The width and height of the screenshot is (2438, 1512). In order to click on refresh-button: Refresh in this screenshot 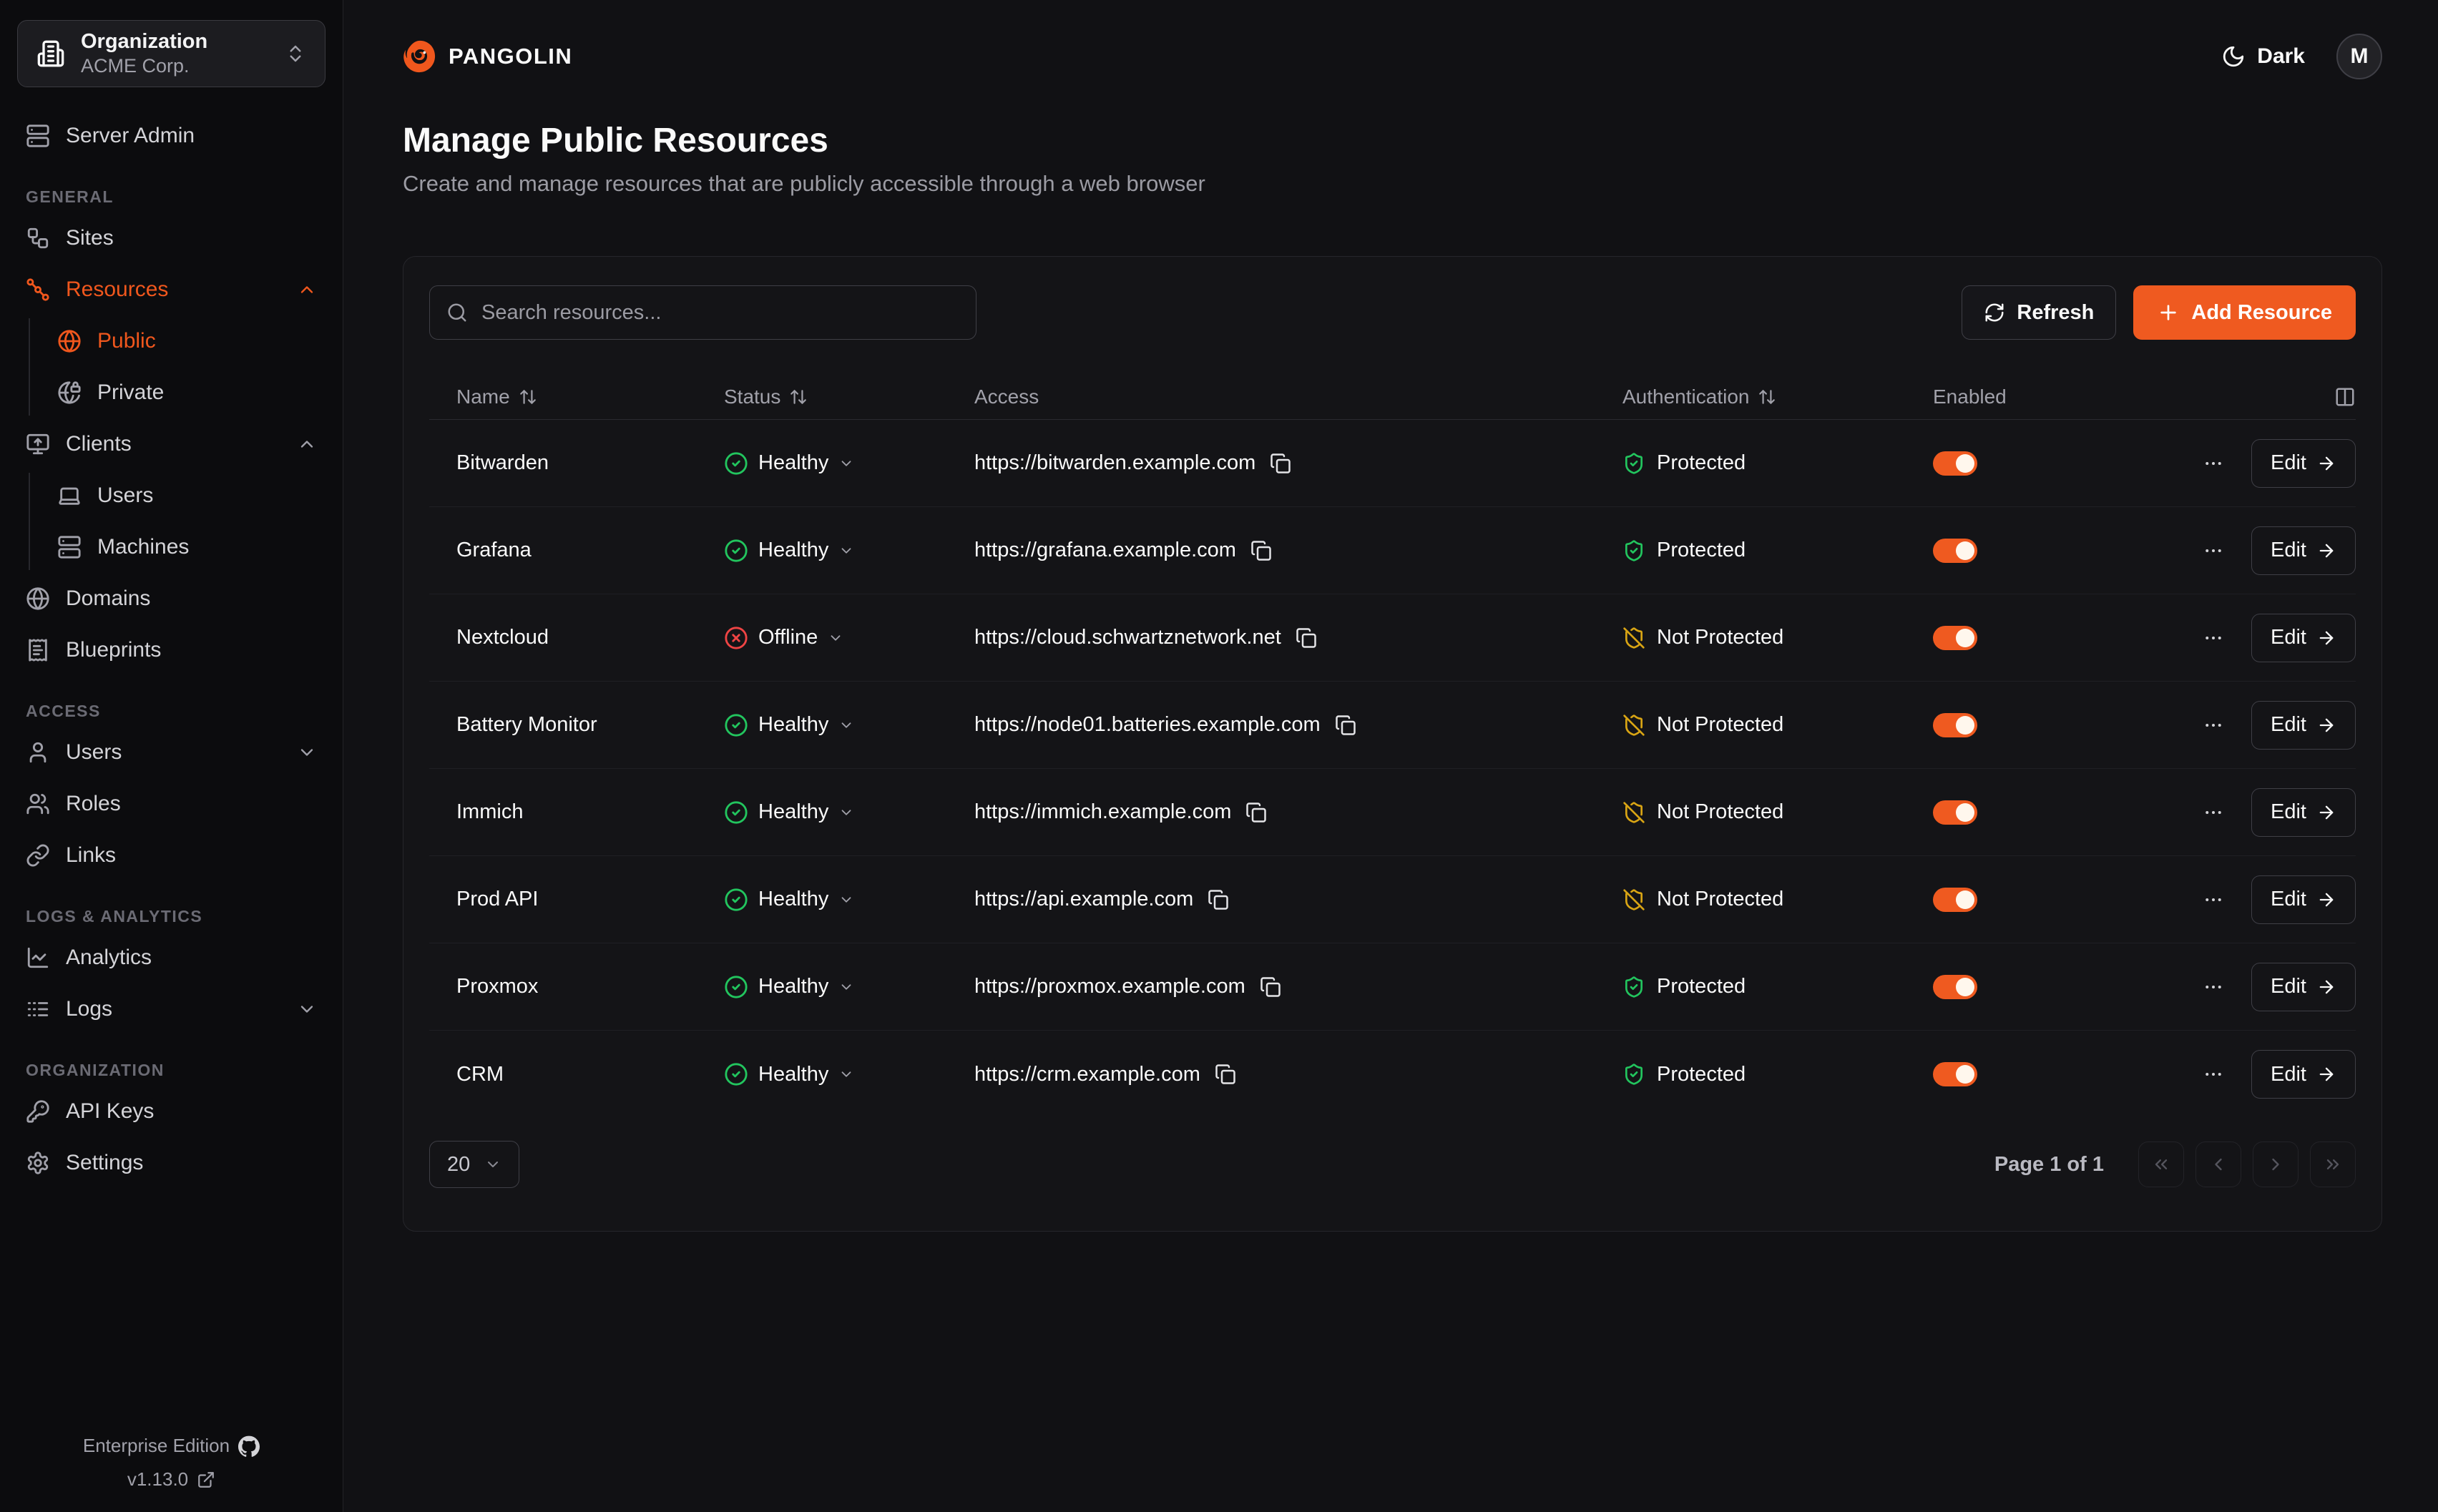, I will do `click(2040, 312)`.